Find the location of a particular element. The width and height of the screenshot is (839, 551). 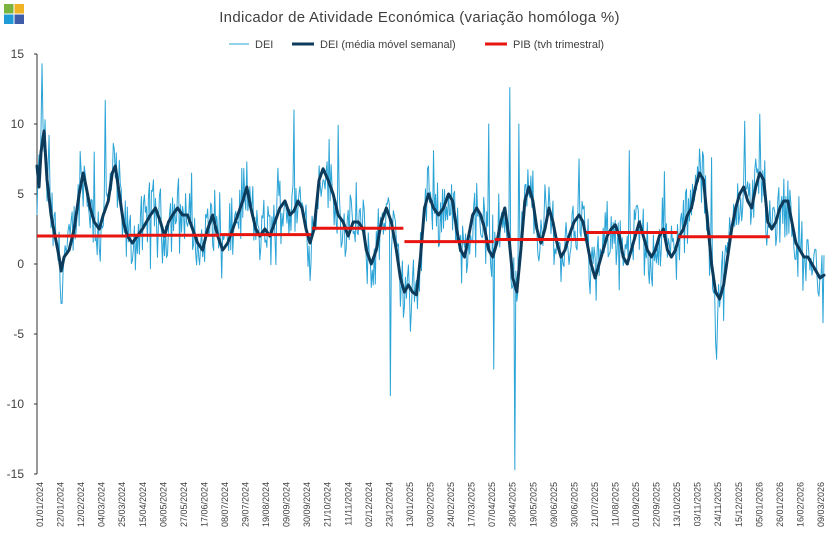

x-tick-label: 26/01/2026 is located at coordinates (780, 504).